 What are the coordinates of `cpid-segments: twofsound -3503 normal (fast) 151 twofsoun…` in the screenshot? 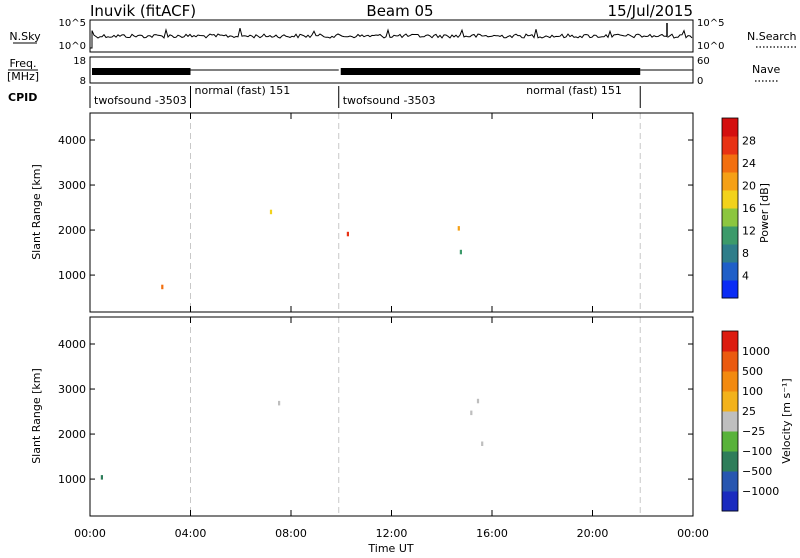 It's located at (365, 96).